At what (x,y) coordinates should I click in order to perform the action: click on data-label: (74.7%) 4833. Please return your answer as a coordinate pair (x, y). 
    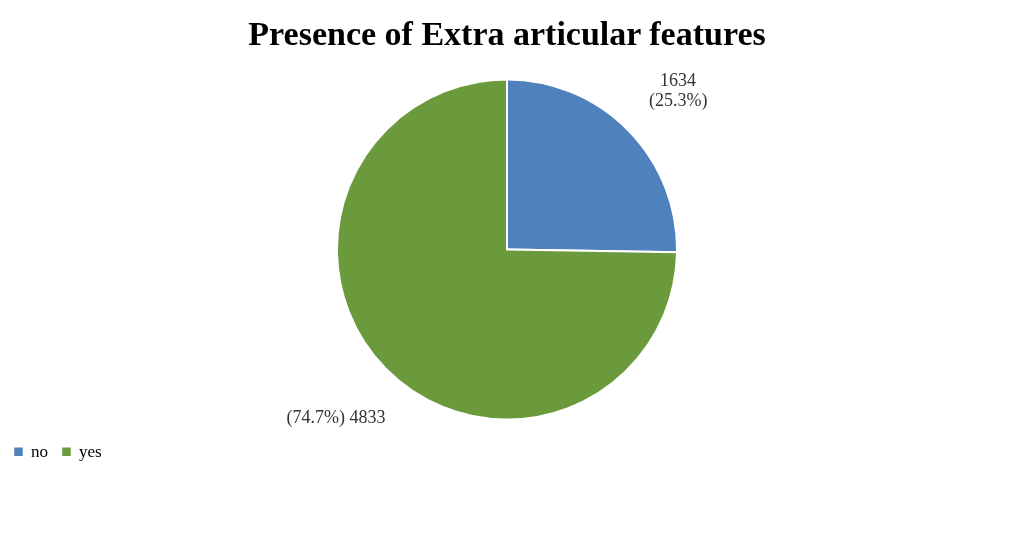
    Looking at the image, I should click on (336, 417).